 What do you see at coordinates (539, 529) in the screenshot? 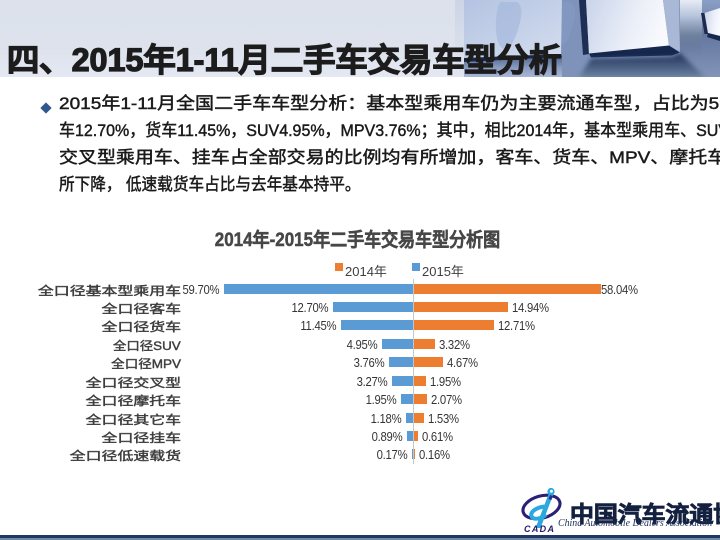
I see `svg-text: CADA` at bounding box center [539, 529].